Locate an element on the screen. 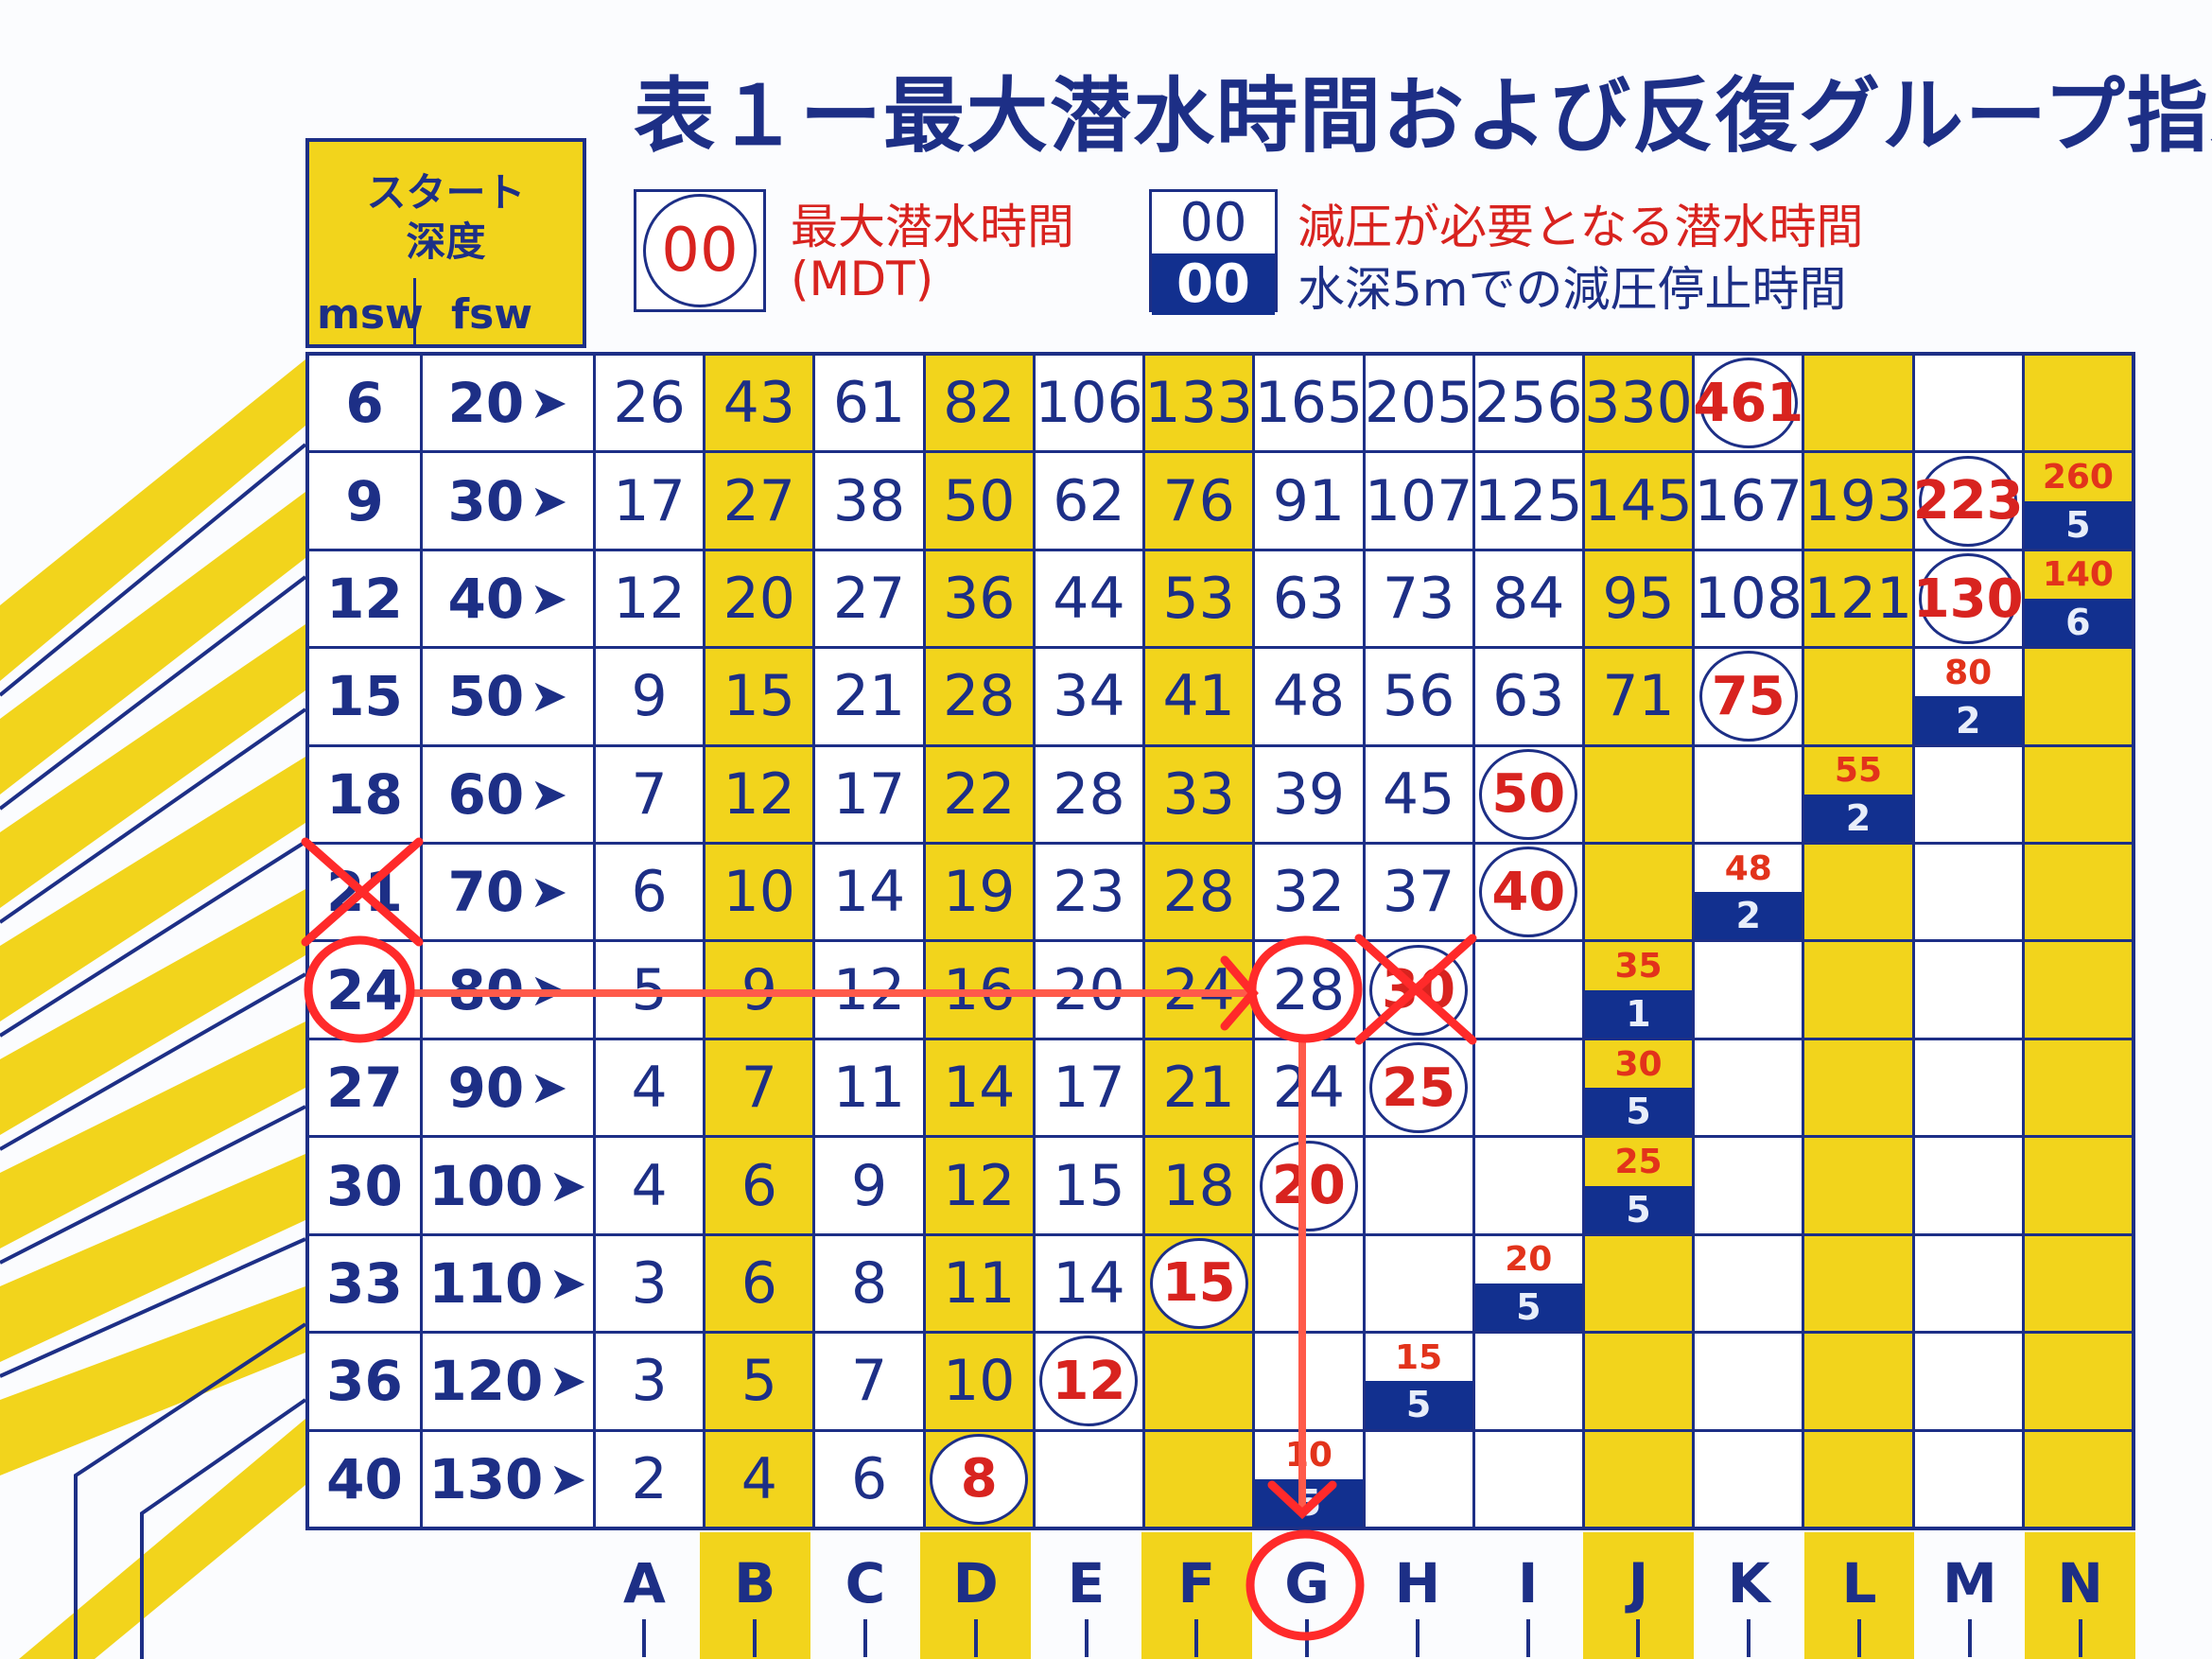 This screenshot has width=2212, height=1659. dive-time-cell: 107 is located at coordinates (1418, 501).